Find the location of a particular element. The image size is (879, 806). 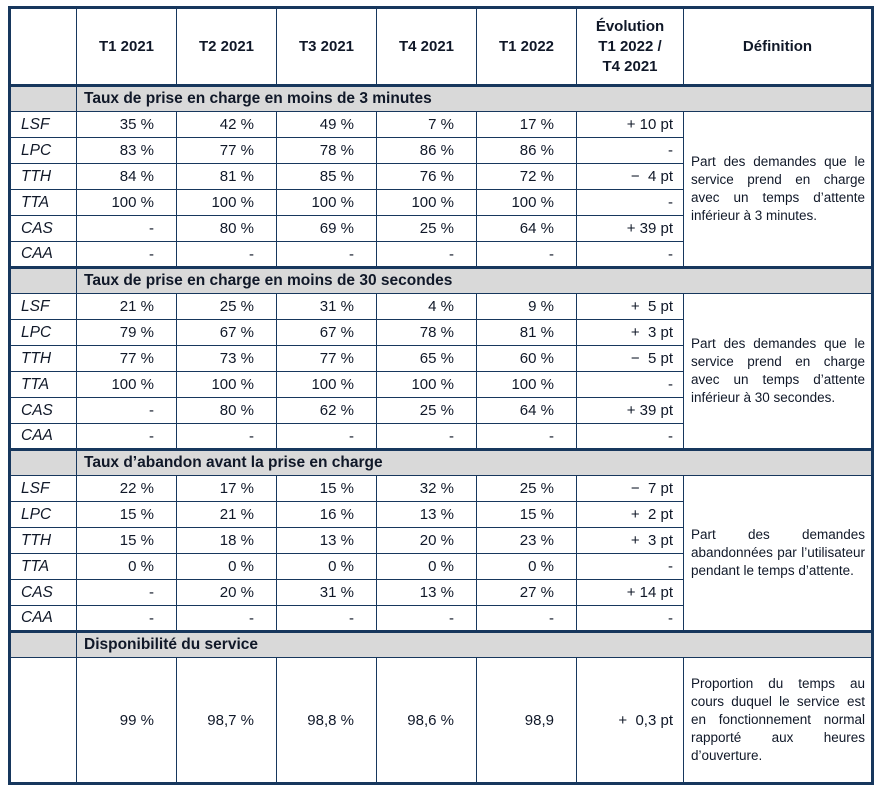

value-cell: 86 % is located at coordinates (426, 150).